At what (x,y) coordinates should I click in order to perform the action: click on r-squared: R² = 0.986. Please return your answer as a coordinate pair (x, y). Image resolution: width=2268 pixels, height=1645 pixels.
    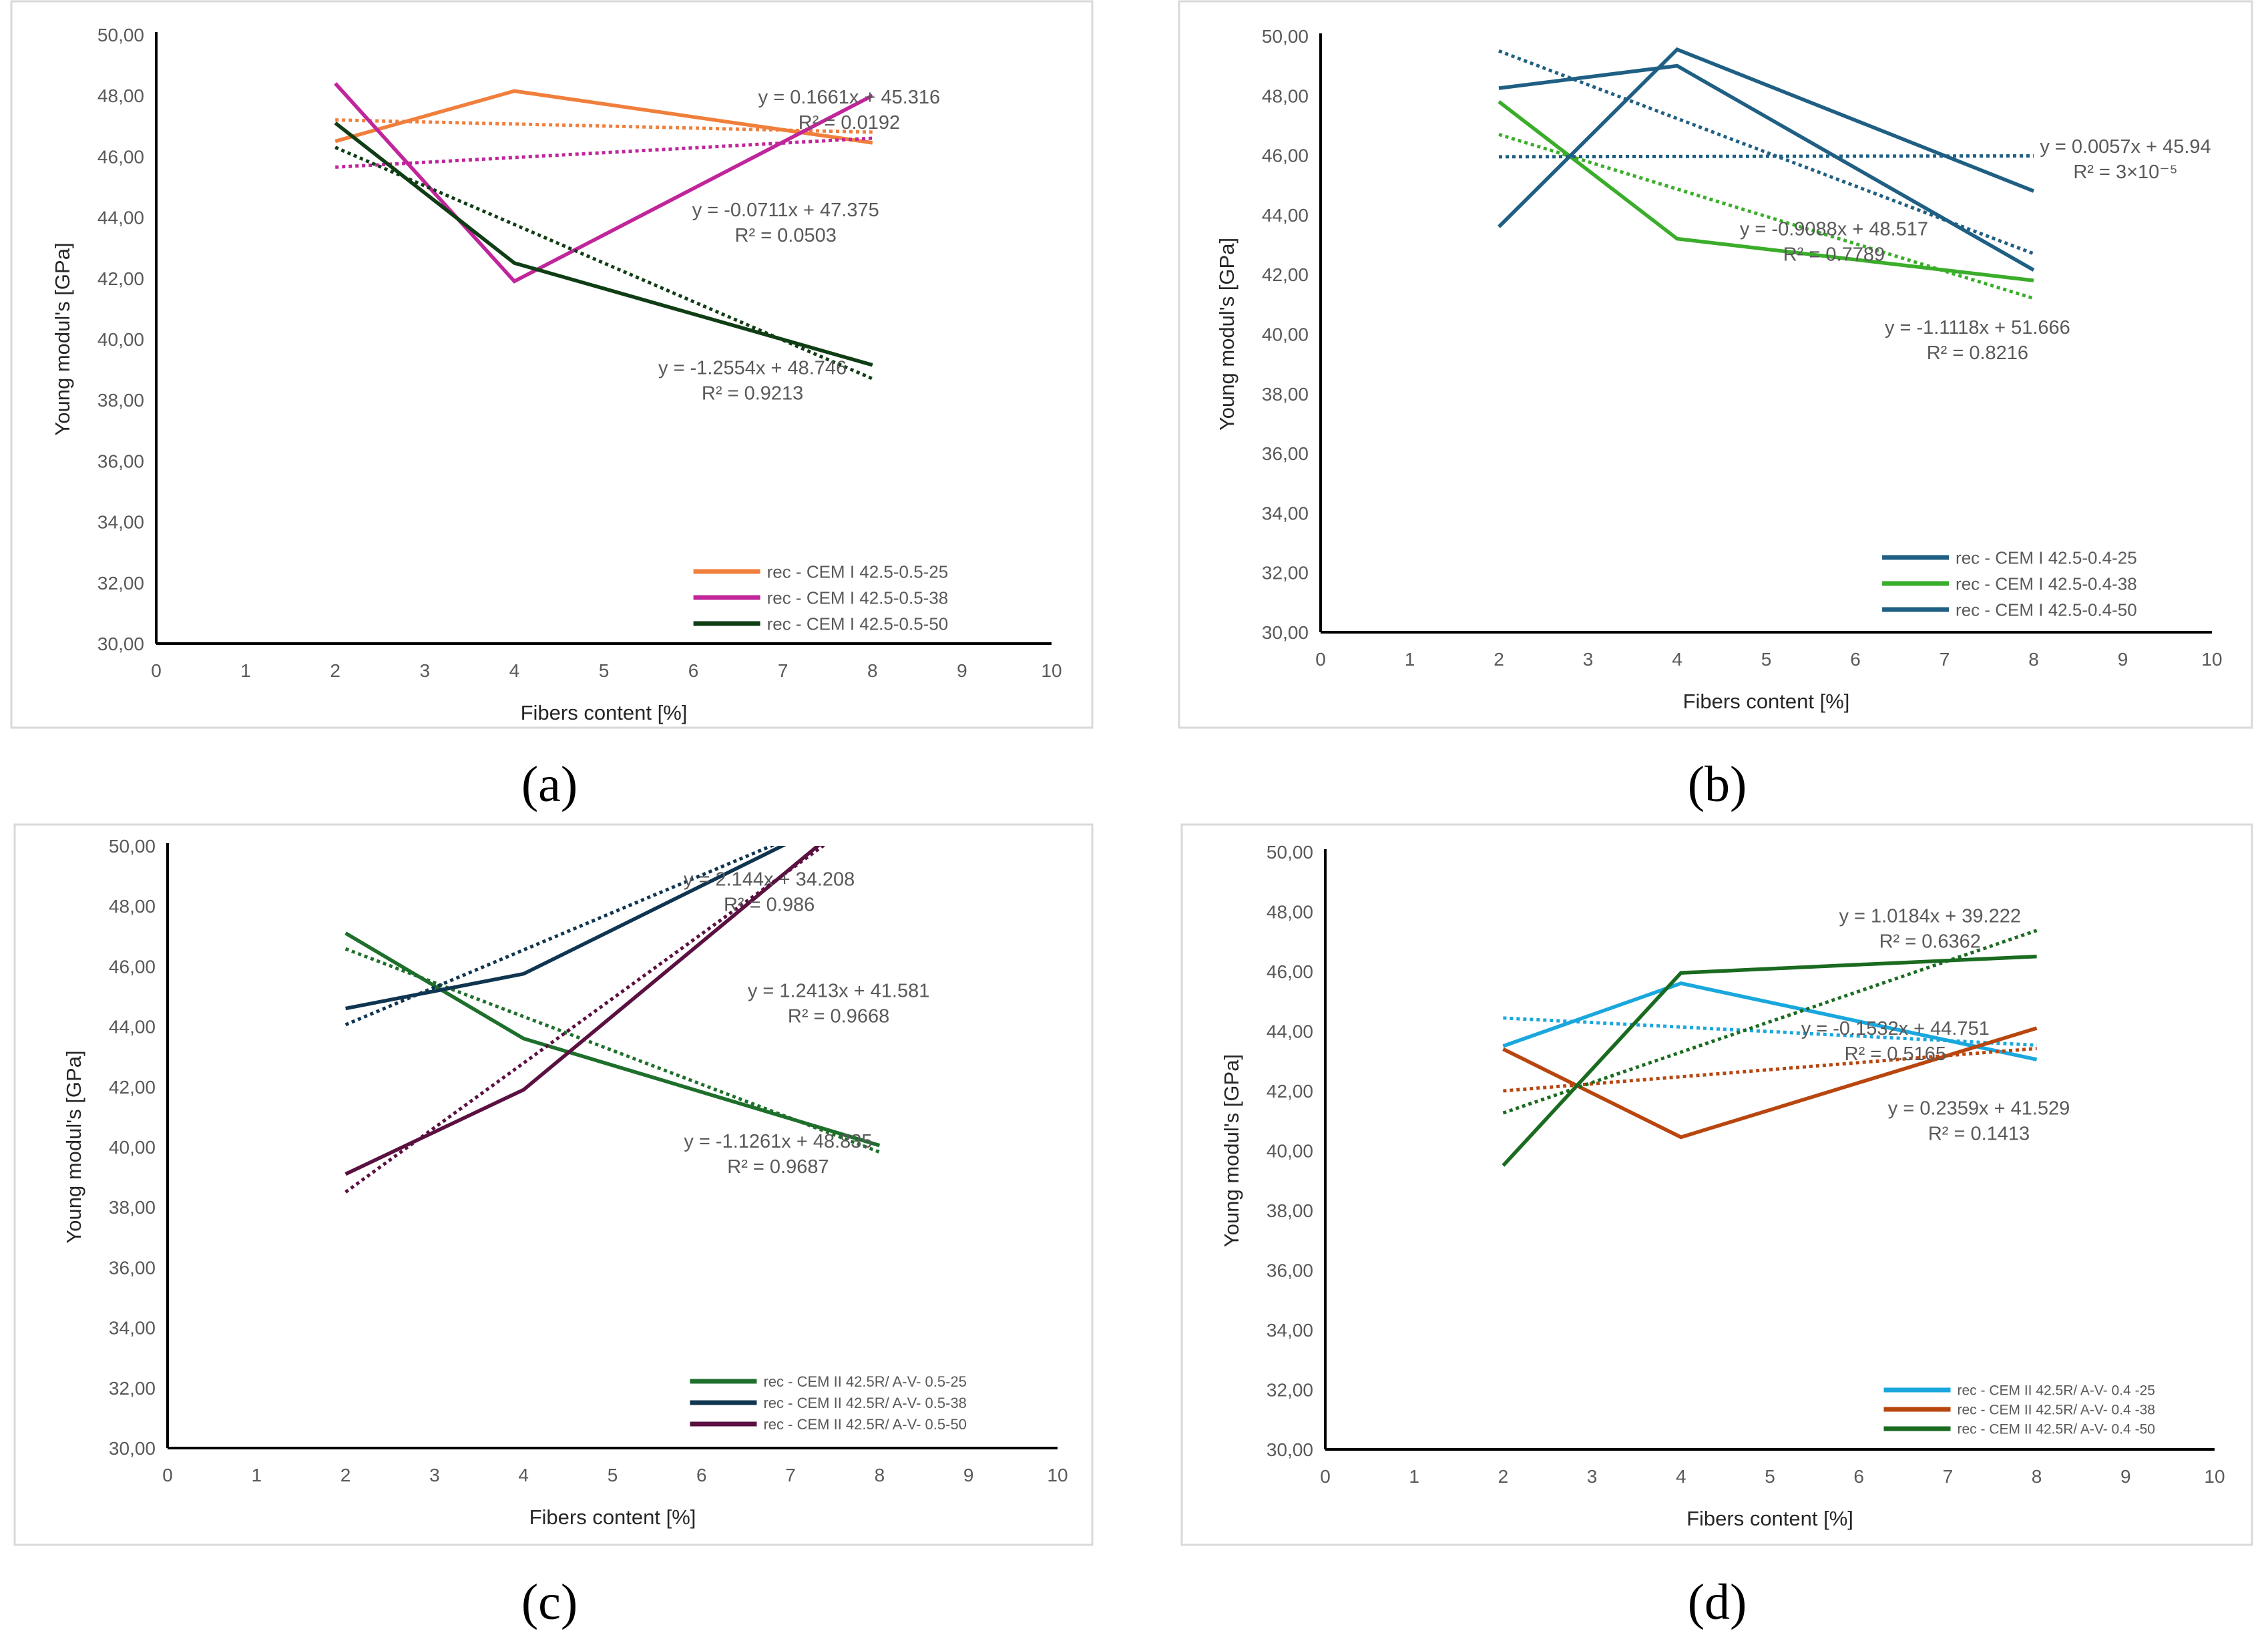
    Looking at the image, I should click on (769, 905).